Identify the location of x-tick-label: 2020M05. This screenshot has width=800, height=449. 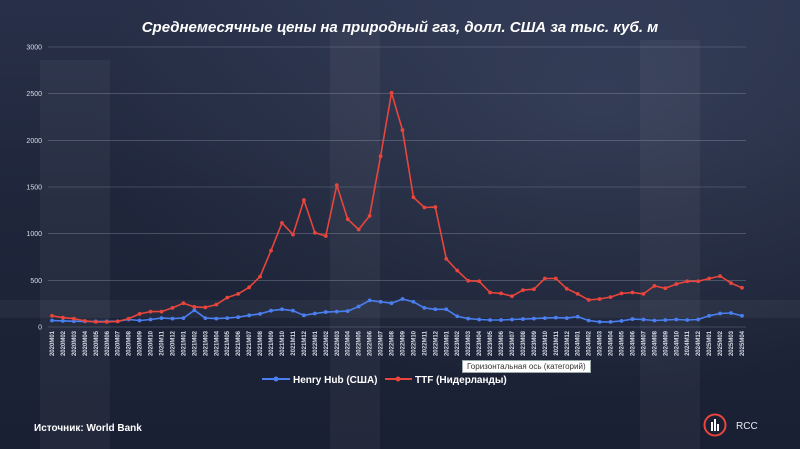
(97, 343).